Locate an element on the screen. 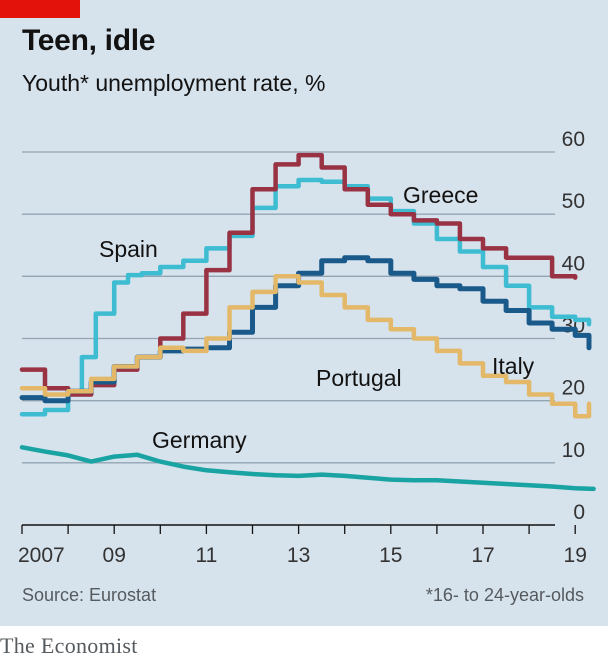 This screenshot has height=662, width=608. y-tick-label: 60 is located at coordinates (573, 139).